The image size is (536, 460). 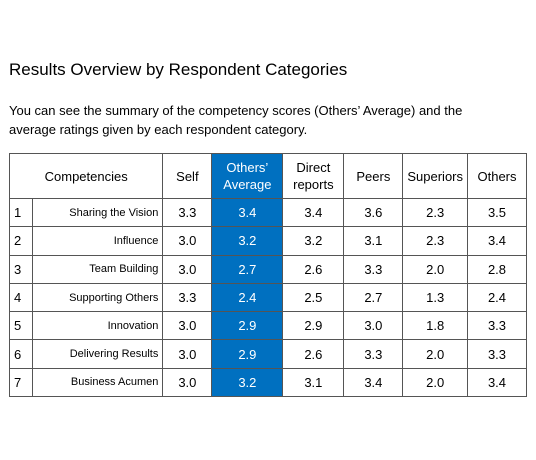 I want to click on column-header: Others’ Average, so click(x=247, y=176).